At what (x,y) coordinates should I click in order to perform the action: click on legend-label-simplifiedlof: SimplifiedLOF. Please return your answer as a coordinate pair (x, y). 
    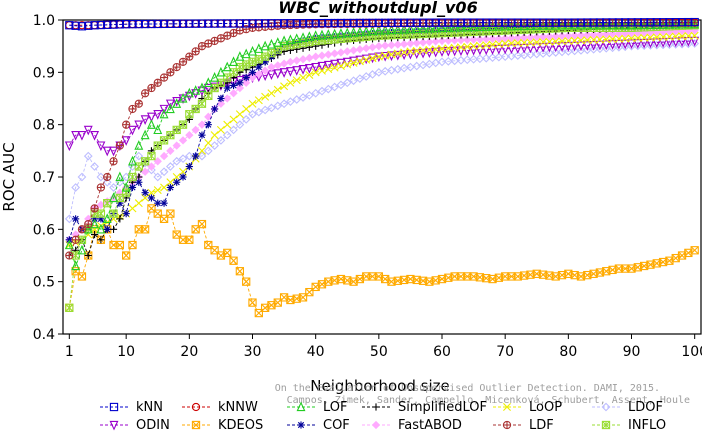
    Looking at the image, I should click on (442, 407).